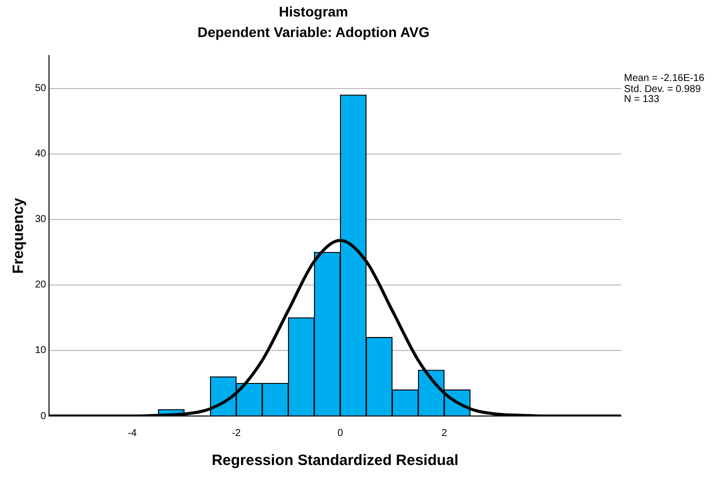 The image size is (726, 480). Describe the element at coordinates (237, 433) in the screenshot. I see `x-tick-label: -2` at that location.